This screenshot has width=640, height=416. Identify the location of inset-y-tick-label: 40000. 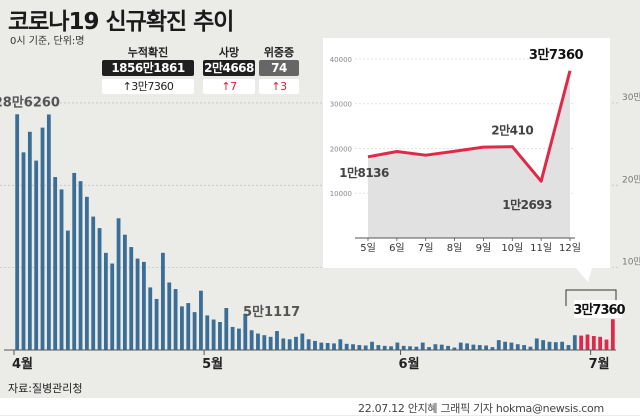
(341, 60).